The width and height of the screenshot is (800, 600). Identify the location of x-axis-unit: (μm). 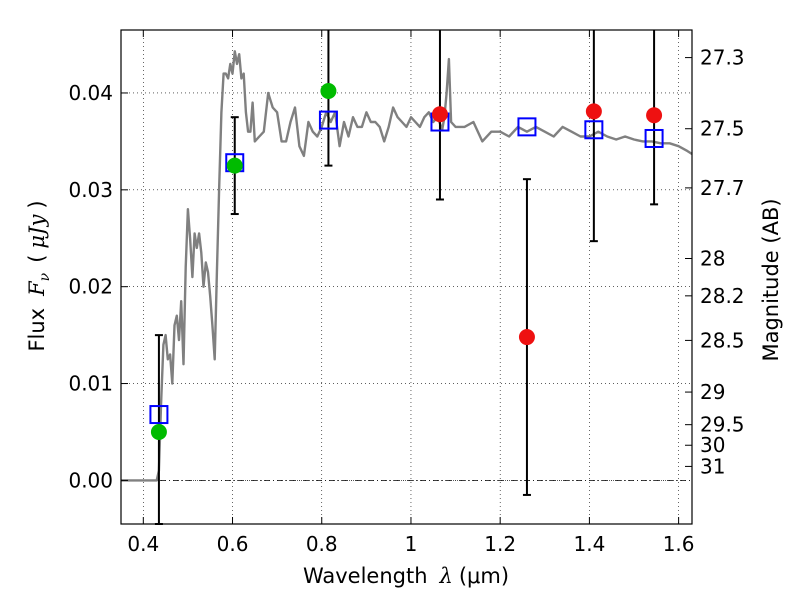
(484, 576).